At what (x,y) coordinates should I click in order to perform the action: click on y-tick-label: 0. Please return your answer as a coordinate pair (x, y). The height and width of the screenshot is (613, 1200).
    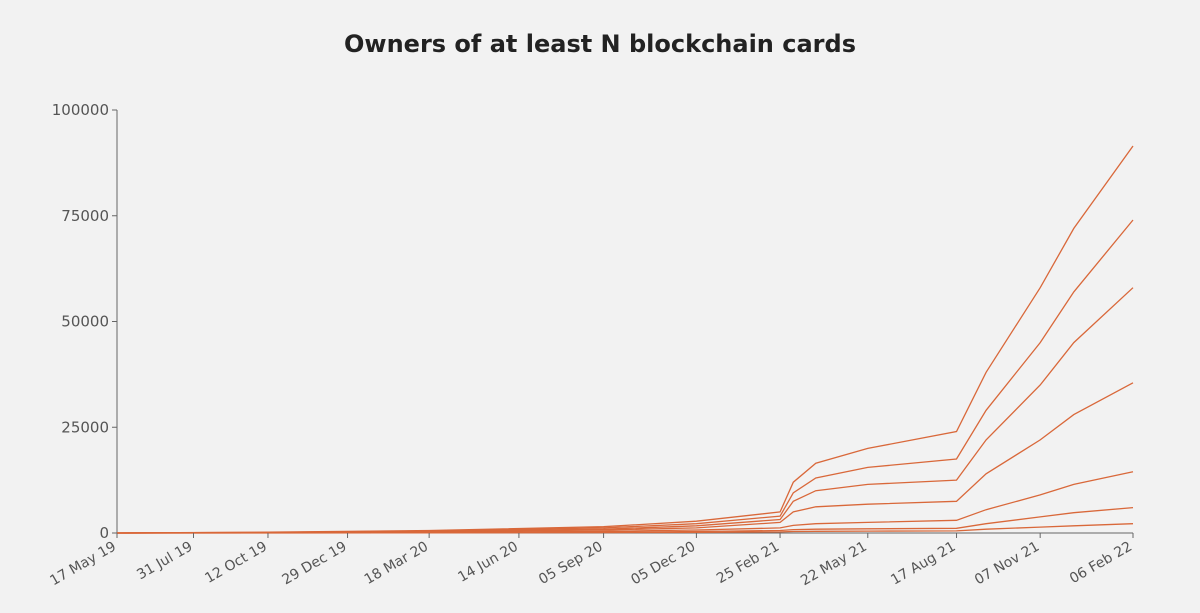
    Looking at the image, I should click on (104, 533).